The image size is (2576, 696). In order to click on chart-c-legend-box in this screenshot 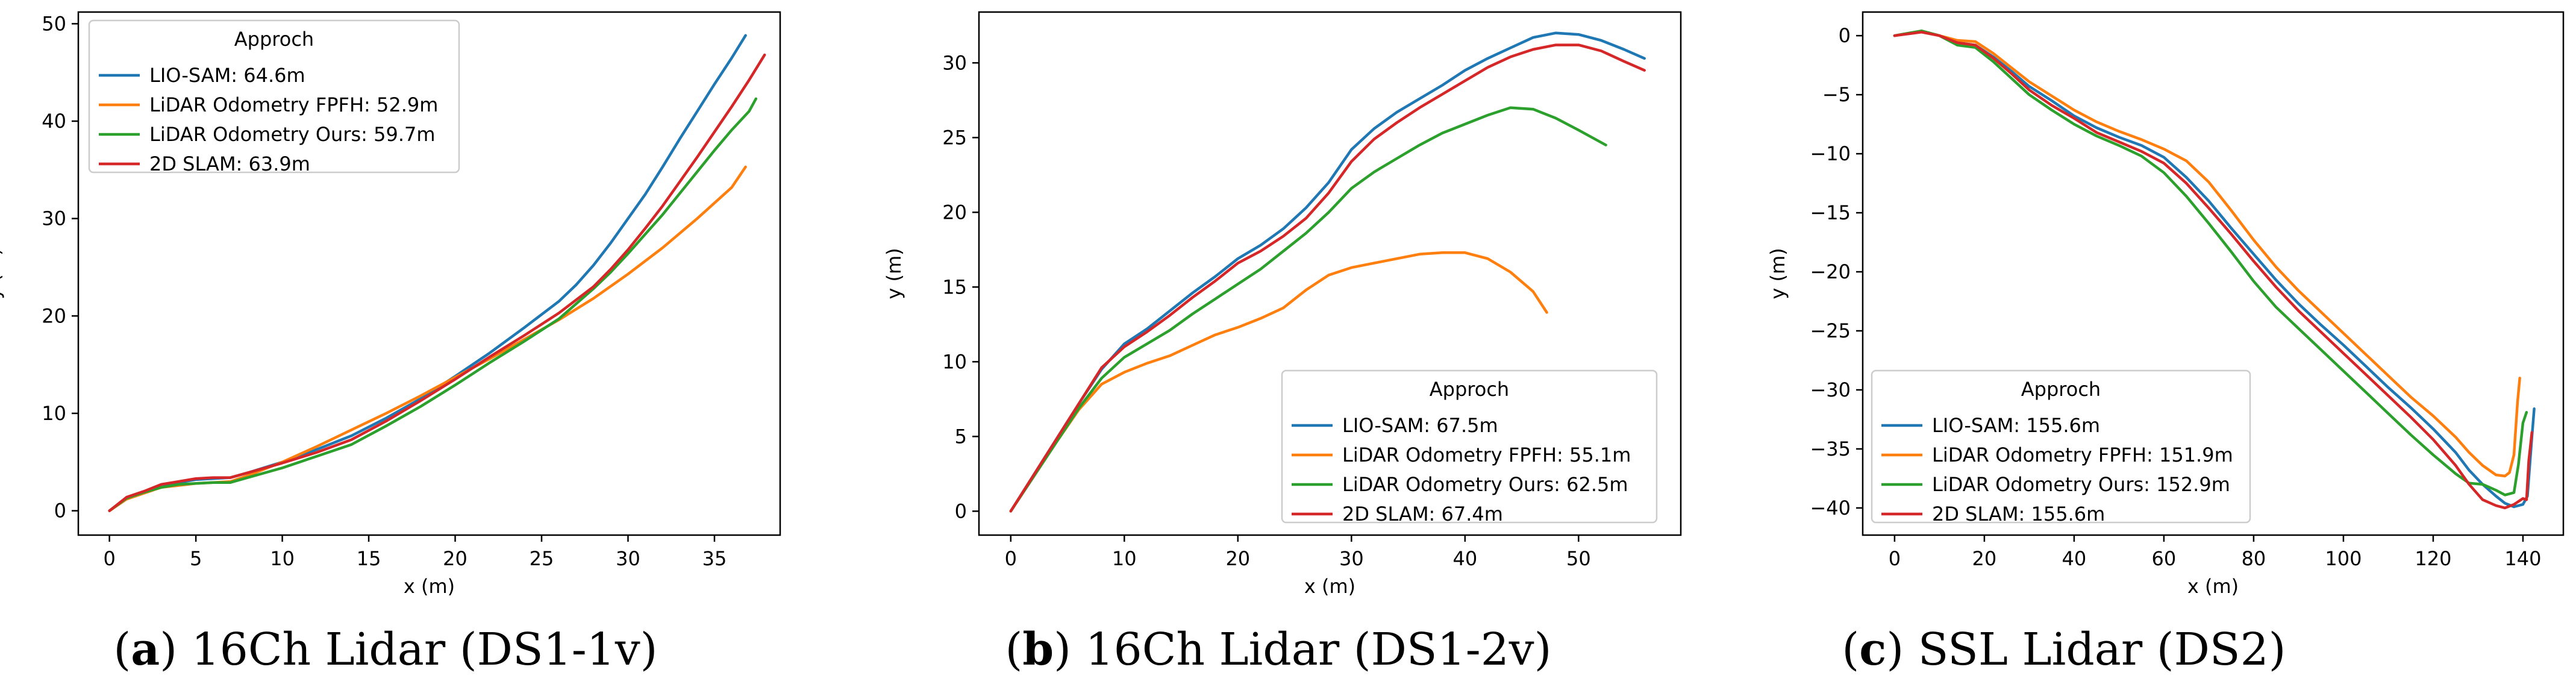, I will do `click(2061, 446)`.